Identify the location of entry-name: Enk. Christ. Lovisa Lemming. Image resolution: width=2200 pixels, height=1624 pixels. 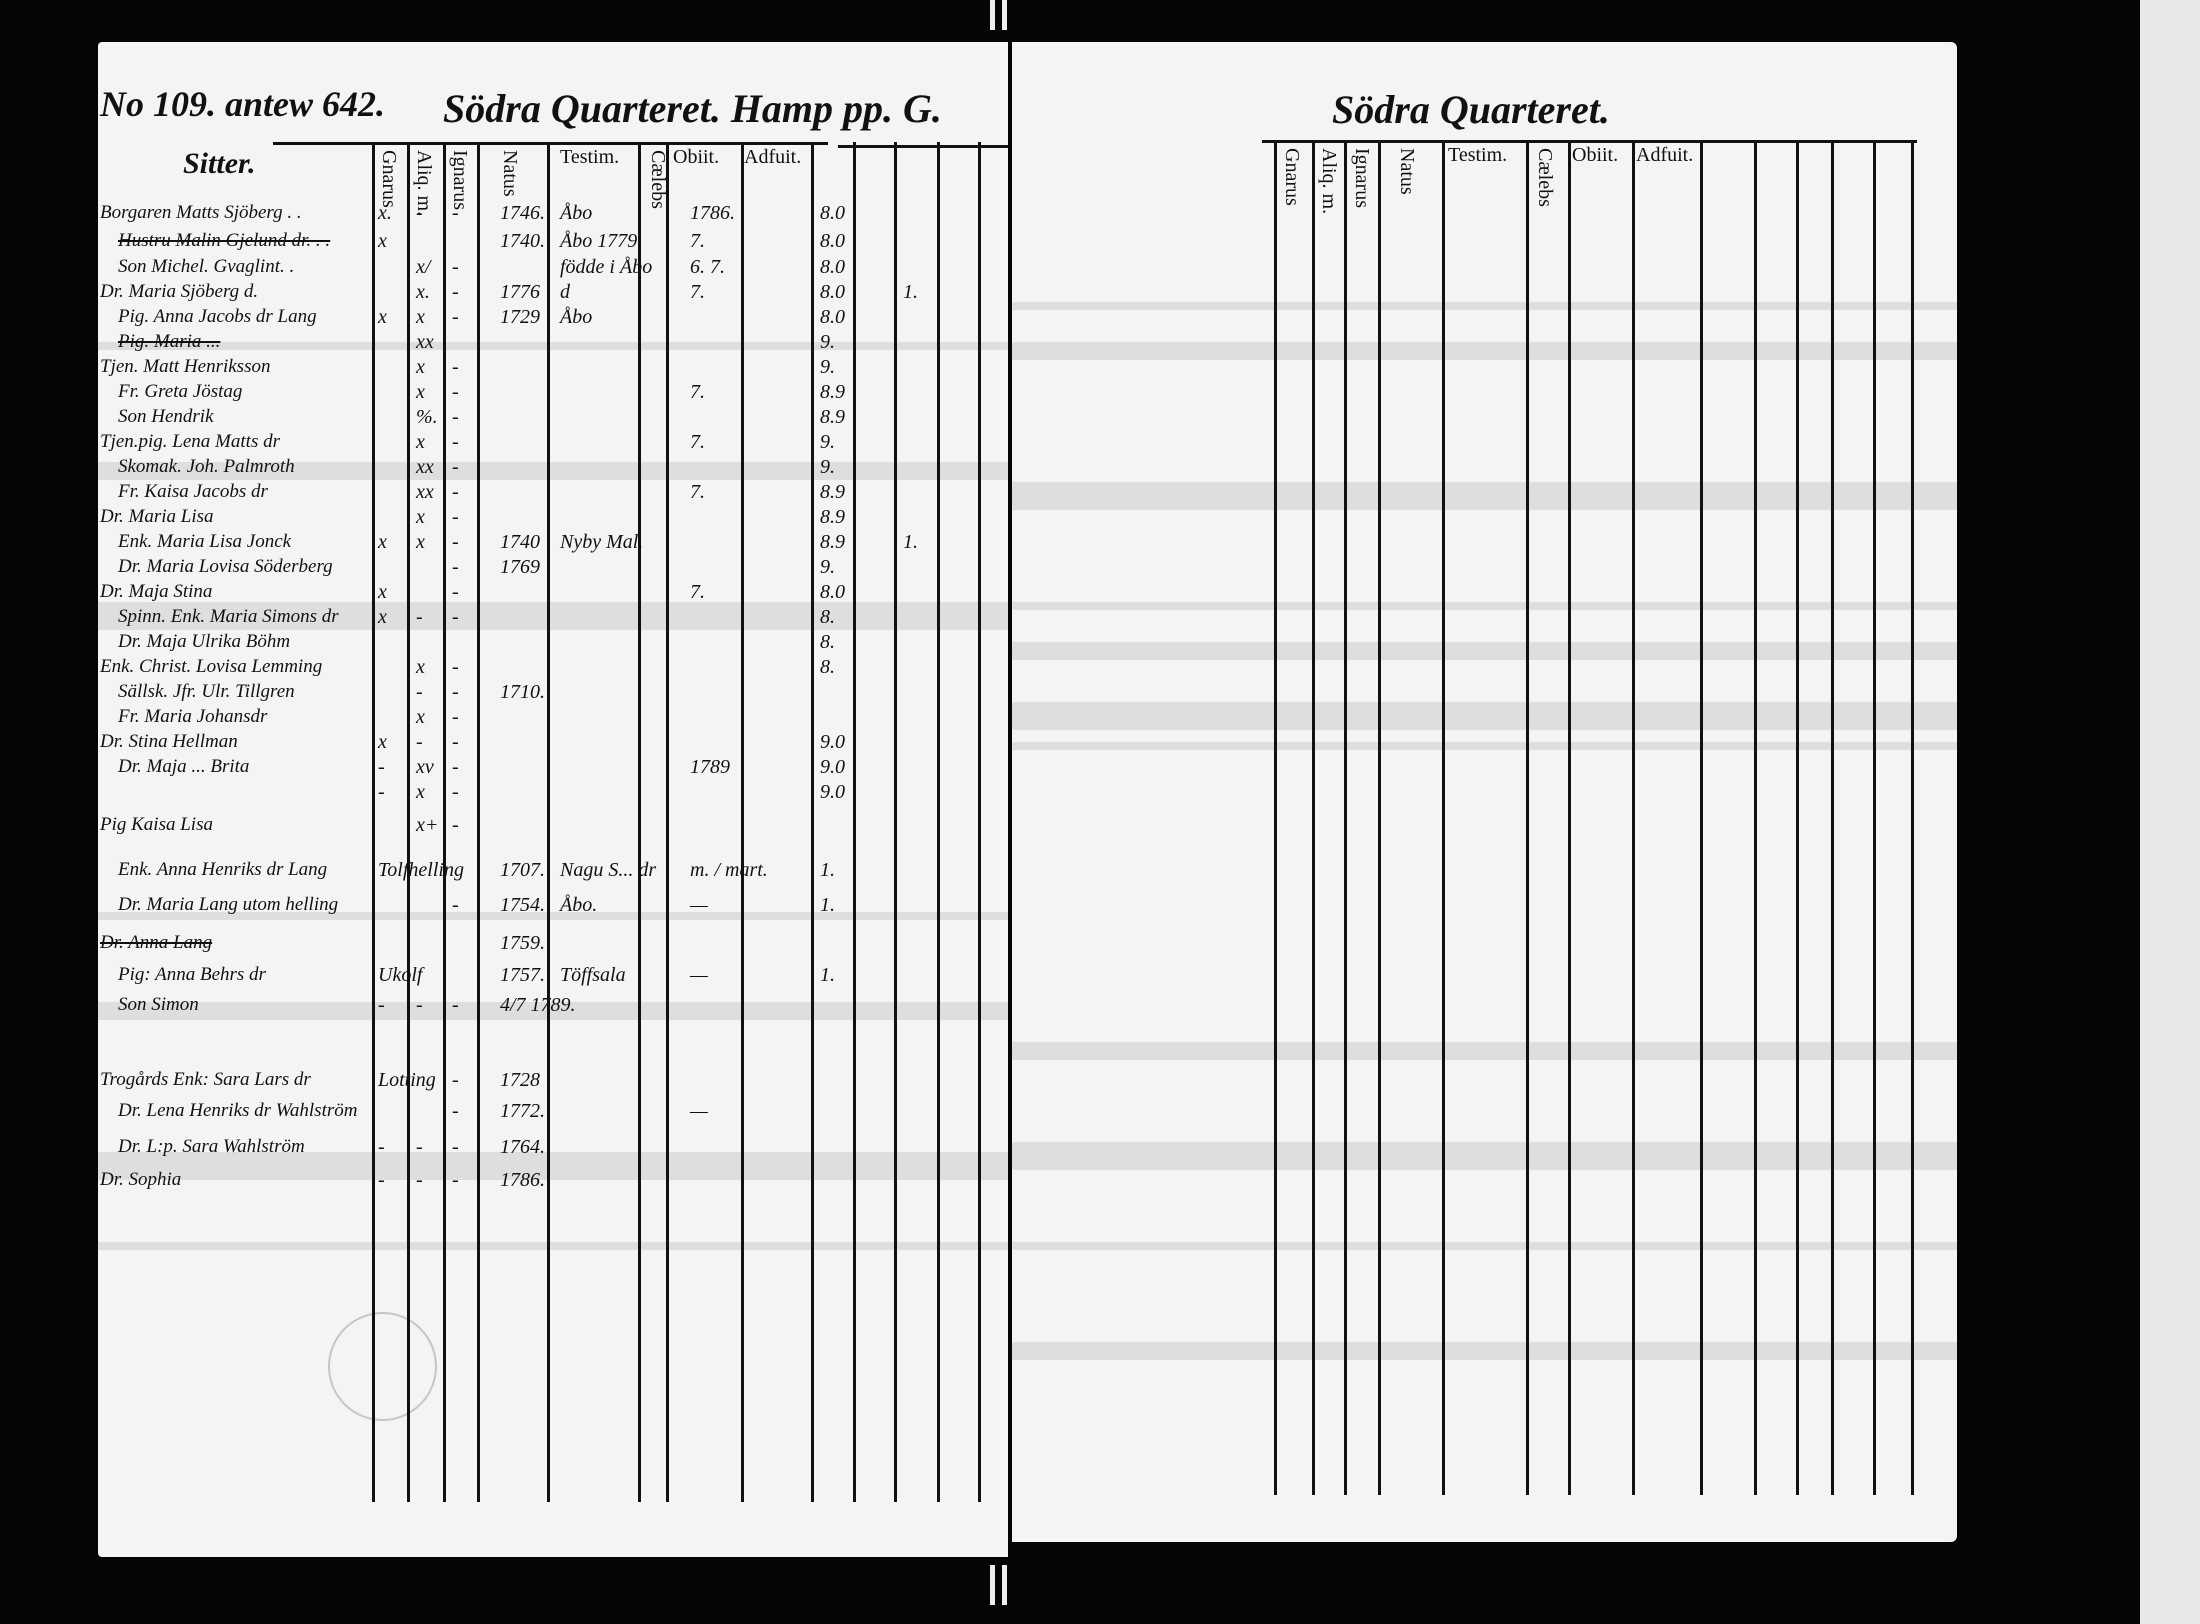
(211, 666).